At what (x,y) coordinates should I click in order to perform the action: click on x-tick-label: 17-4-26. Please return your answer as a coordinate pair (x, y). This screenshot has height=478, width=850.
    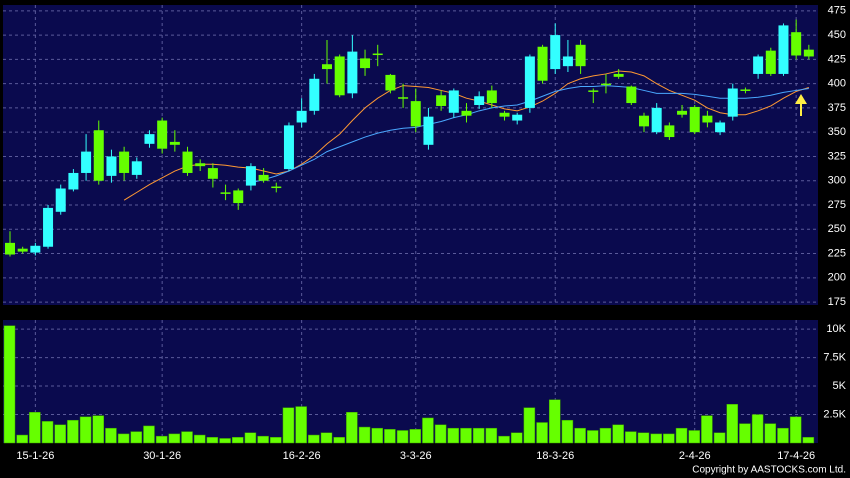
    Looking at the image, I should click on (796, 456).